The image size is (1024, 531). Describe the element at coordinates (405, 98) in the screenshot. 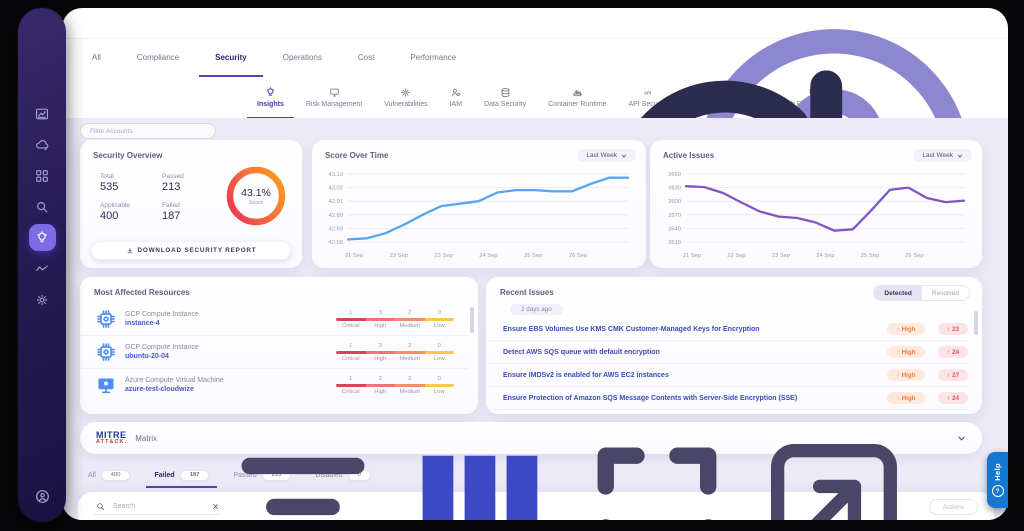

I see `subtab-vulnerabilities: Vulnerabilities` at that location.